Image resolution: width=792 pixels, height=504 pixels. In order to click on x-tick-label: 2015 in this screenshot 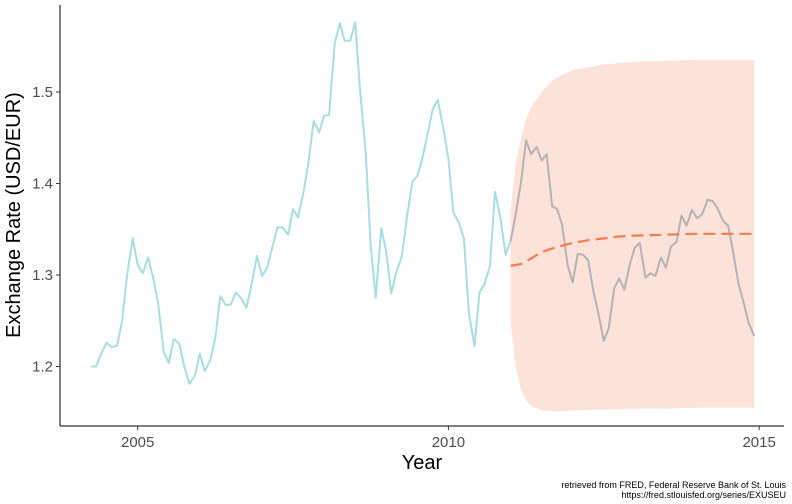, I will do `click(758, 442)`.